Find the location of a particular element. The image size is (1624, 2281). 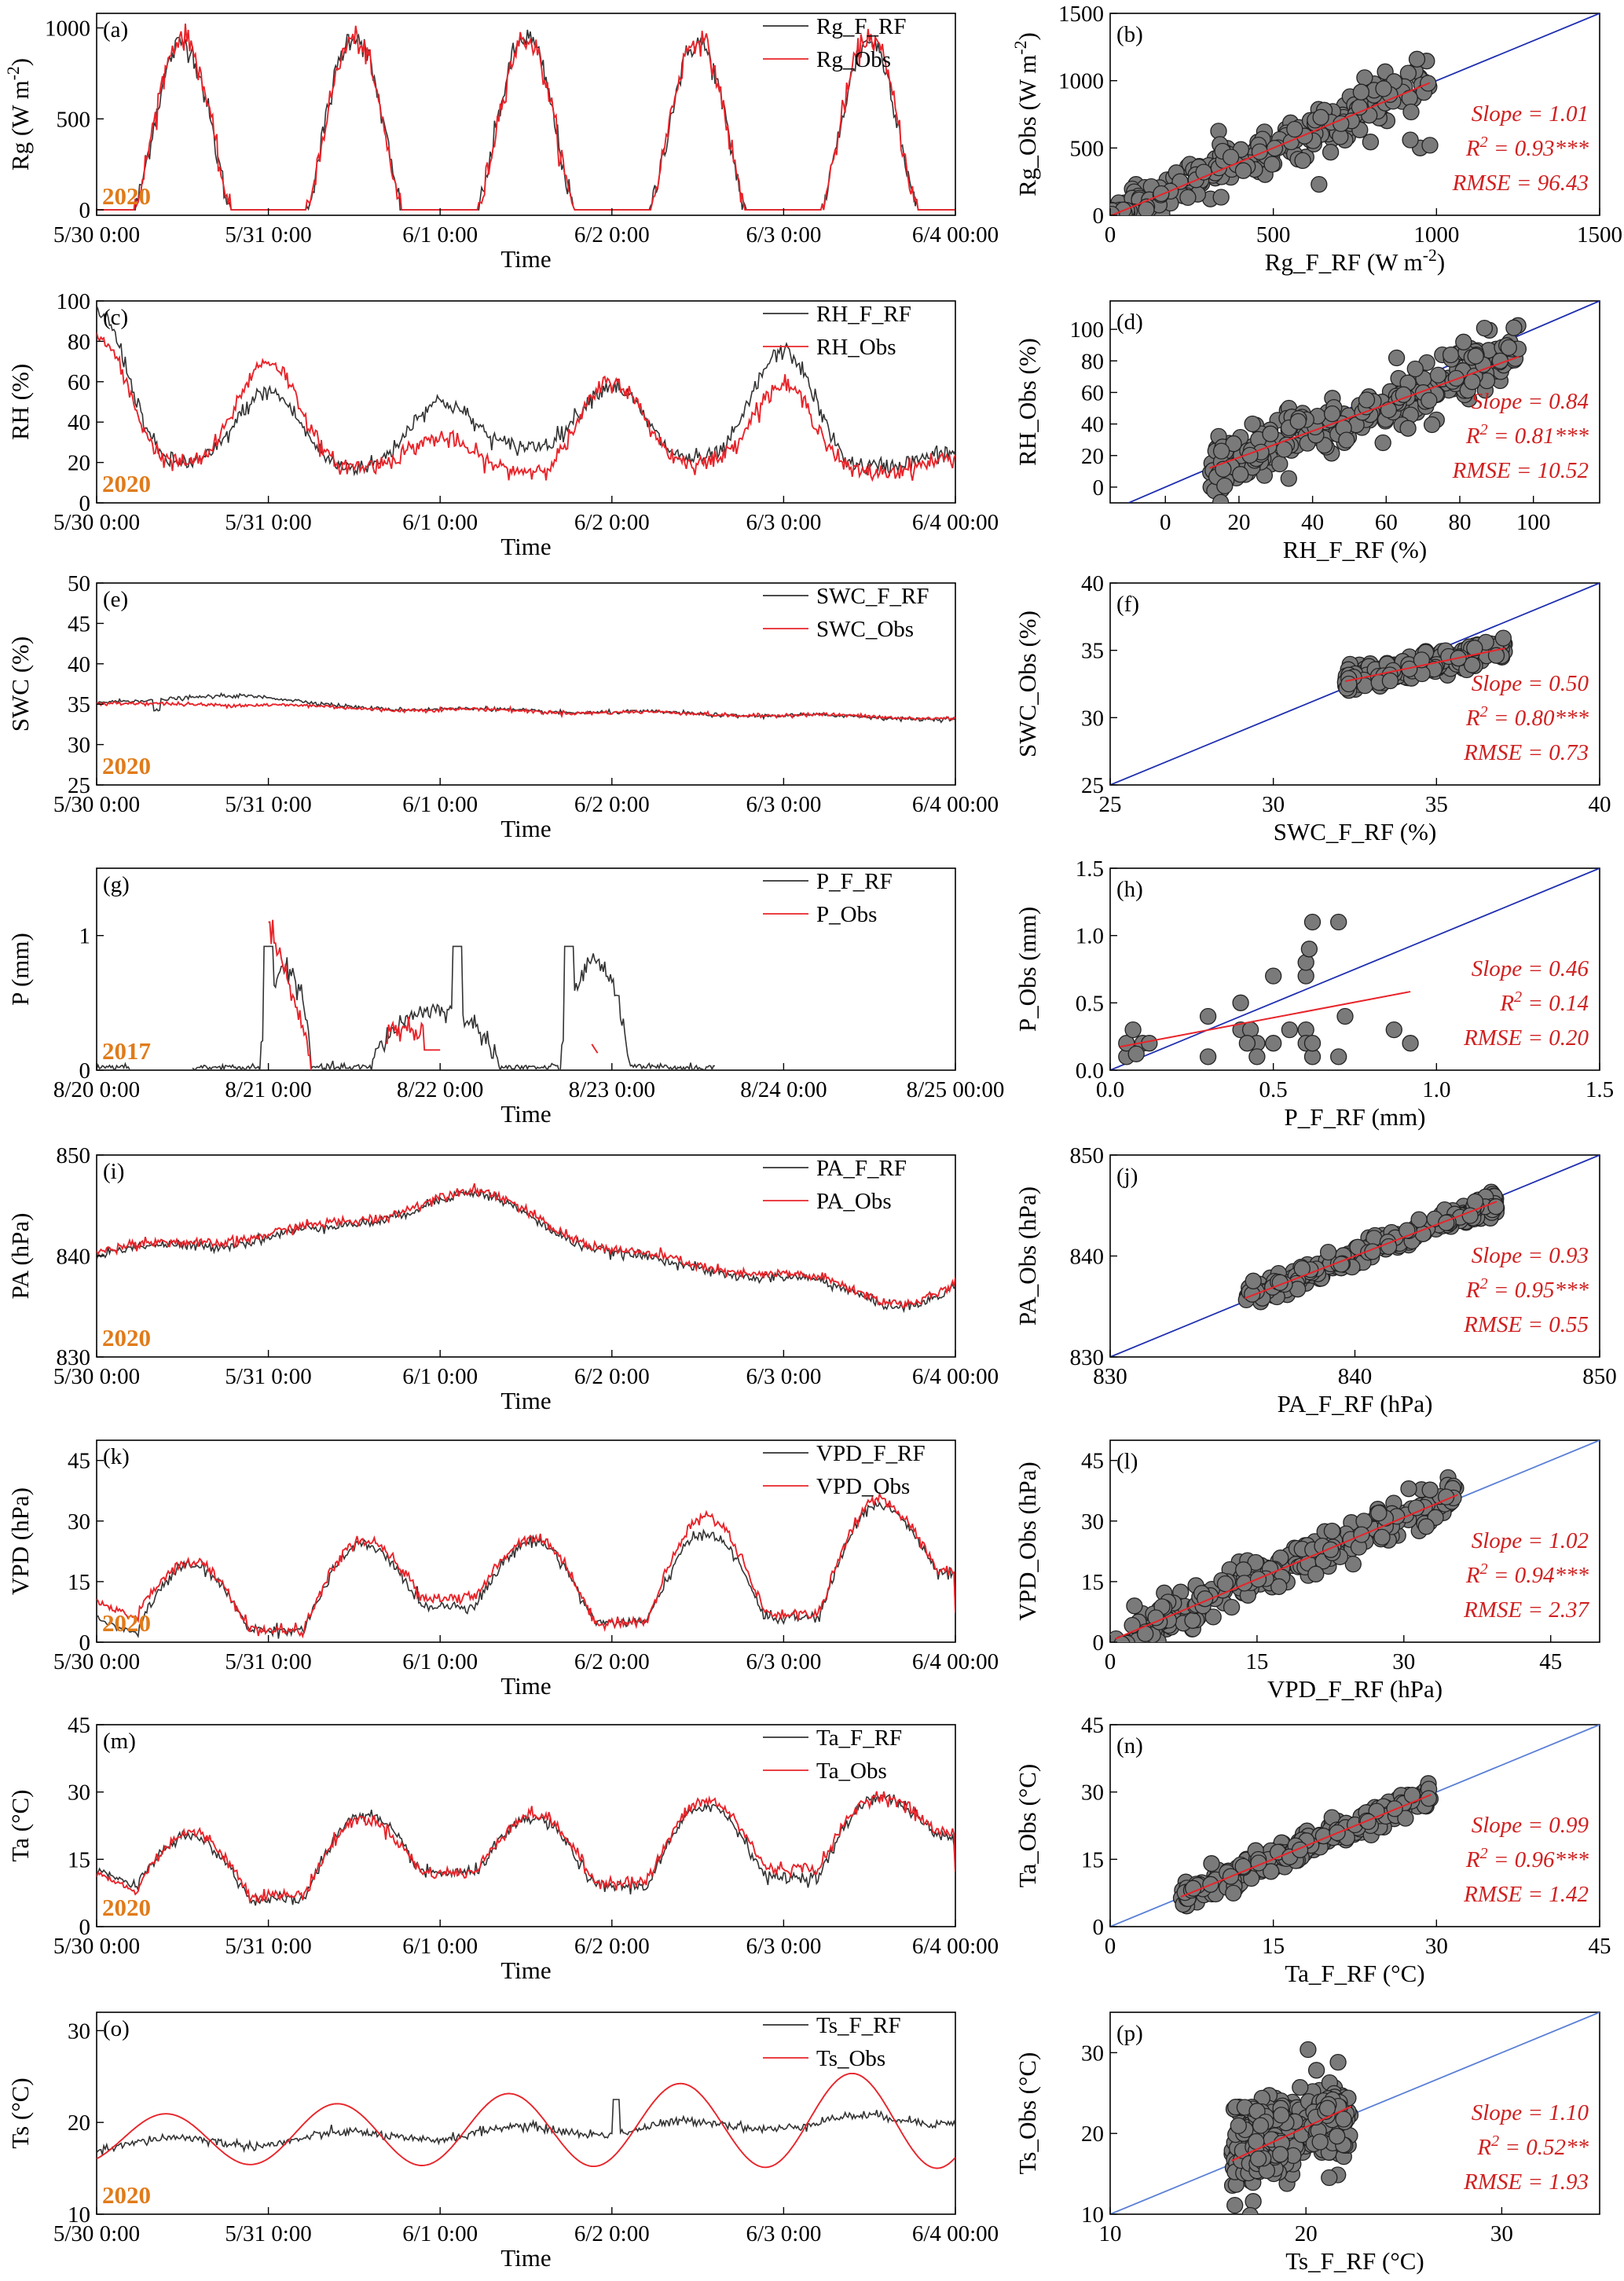

panel-label: (g) is located at coordinates (116, 884).